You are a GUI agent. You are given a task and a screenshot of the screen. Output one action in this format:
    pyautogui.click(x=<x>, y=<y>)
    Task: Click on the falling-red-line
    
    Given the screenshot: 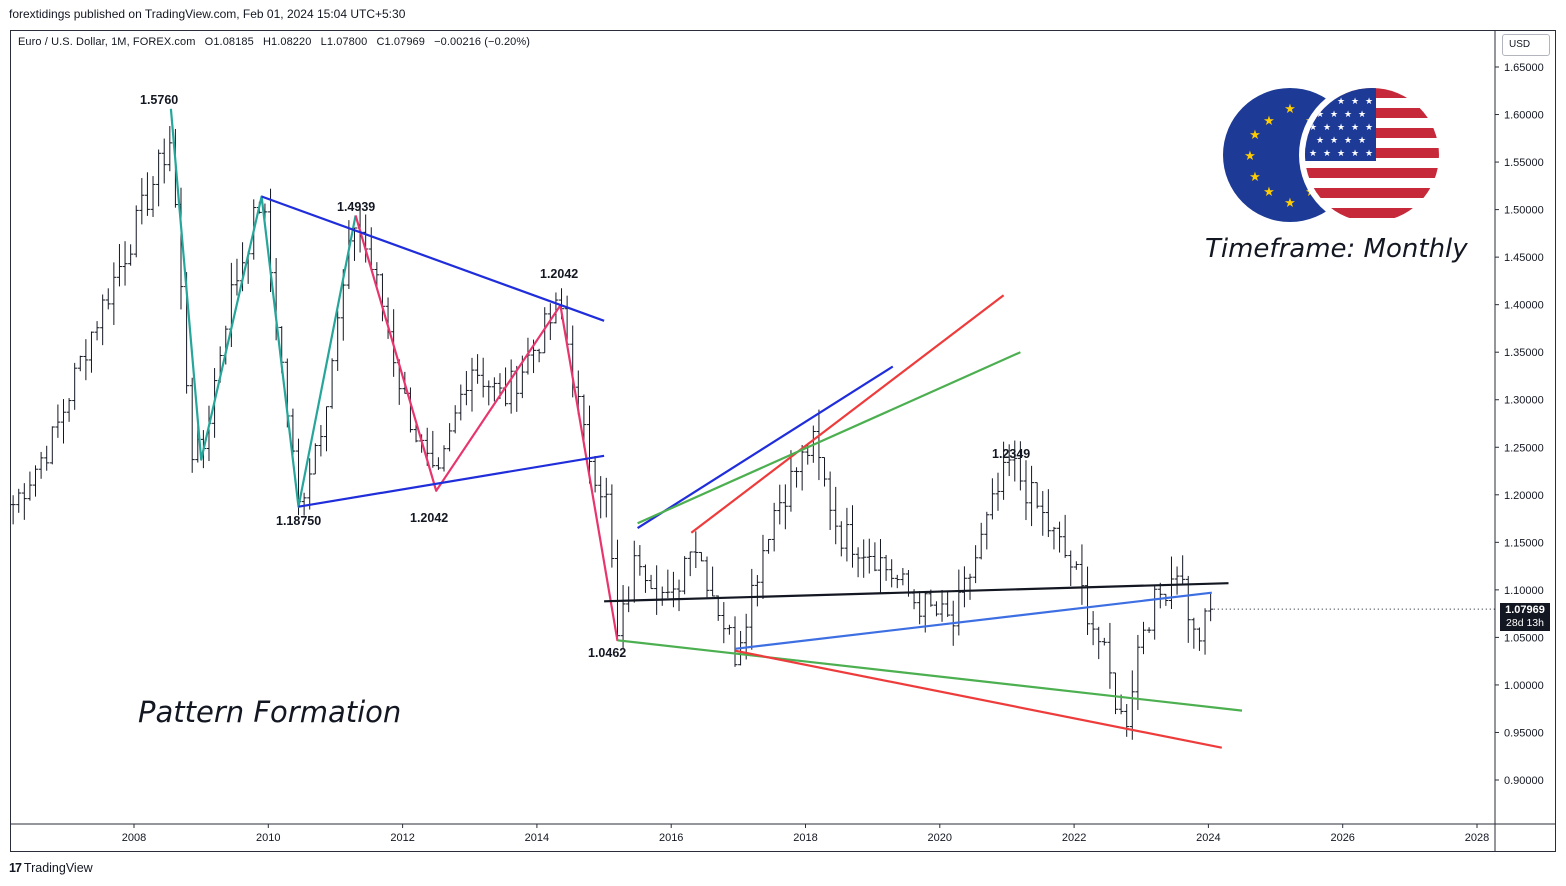 What is the action you would take?
    pyautogui.click(x=978, y=699)
    